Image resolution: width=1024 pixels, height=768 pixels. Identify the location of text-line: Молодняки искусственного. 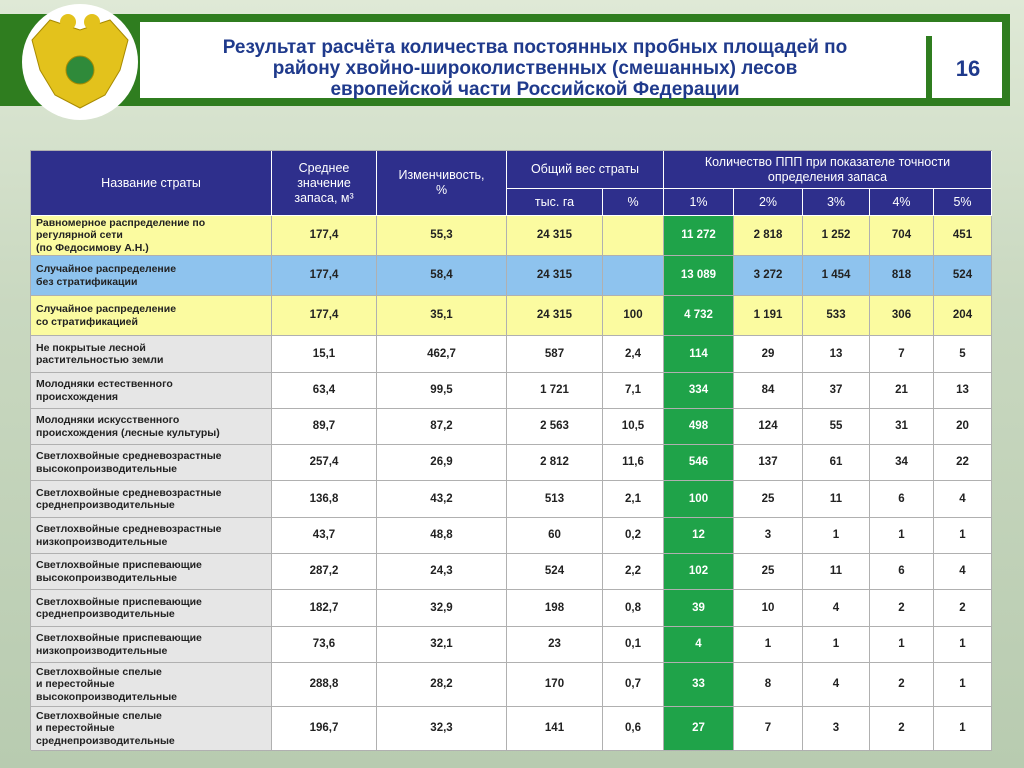
(108, 420).